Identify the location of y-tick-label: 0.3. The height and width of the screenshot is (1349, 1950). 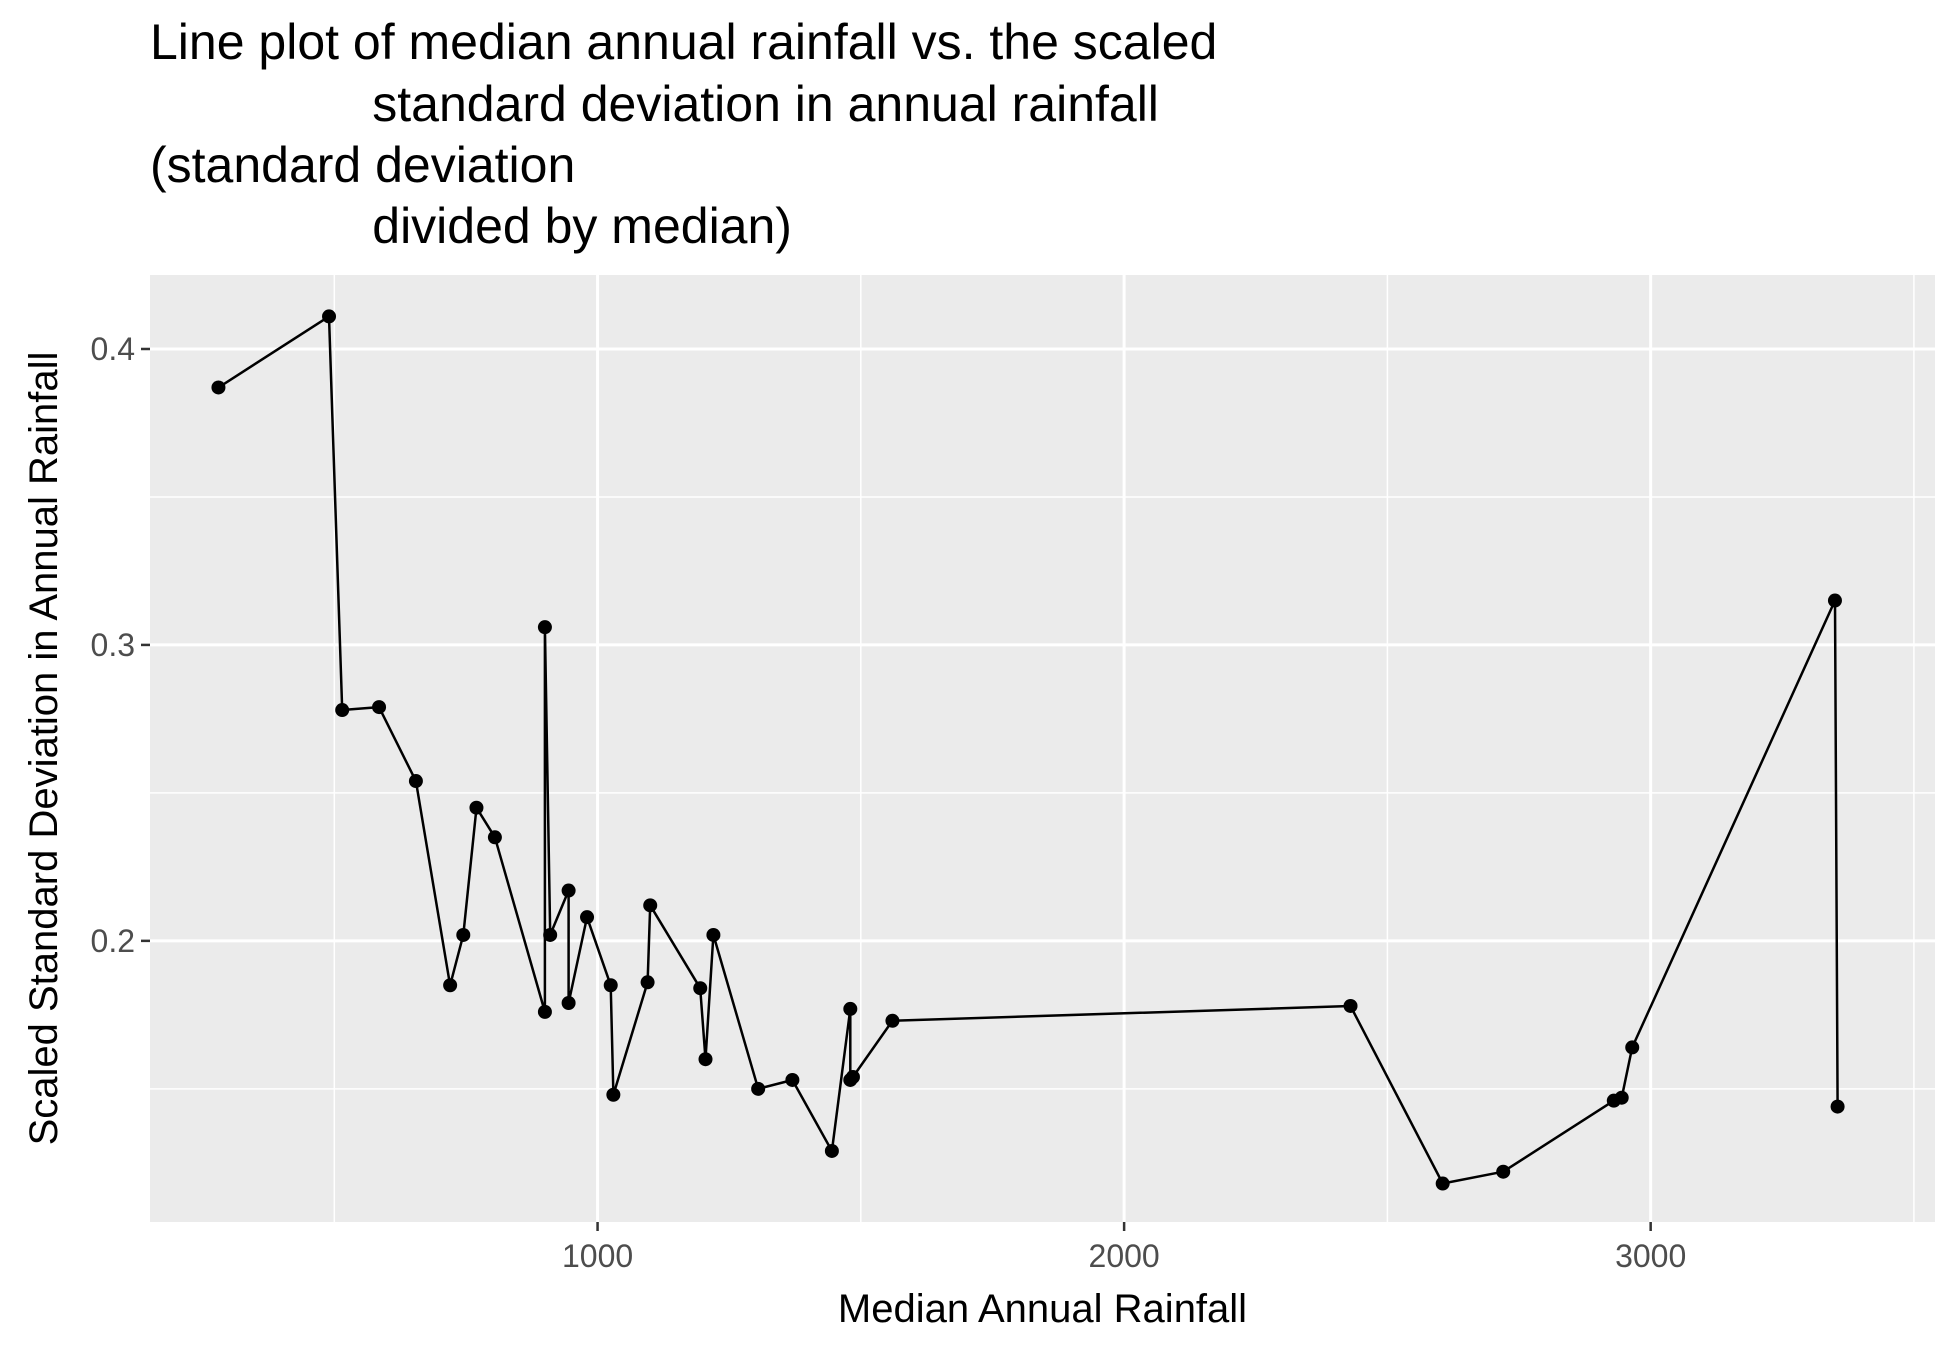
(113, 645).